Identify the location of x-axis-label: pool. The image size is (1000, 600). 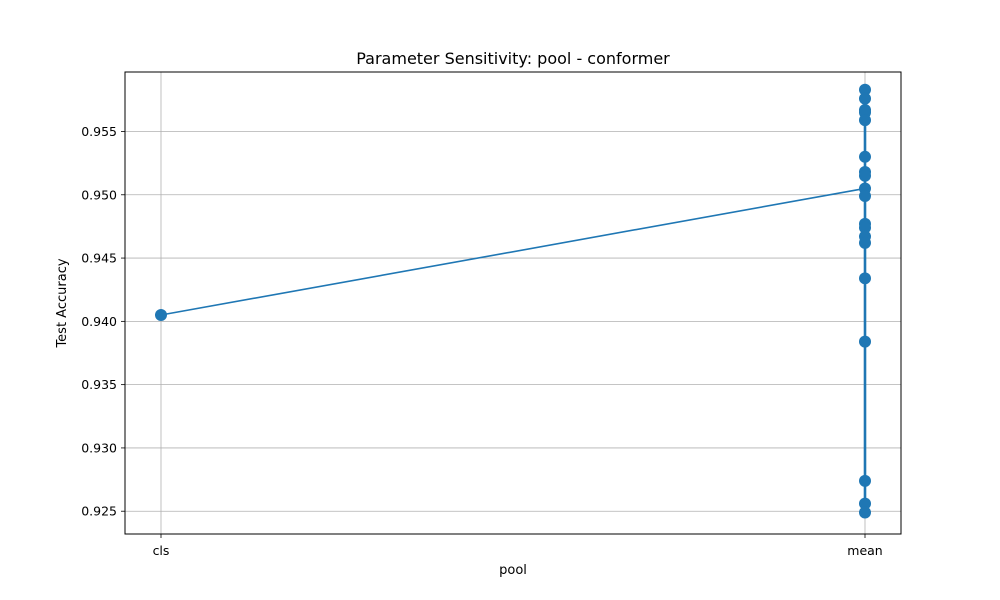
(513, 570).